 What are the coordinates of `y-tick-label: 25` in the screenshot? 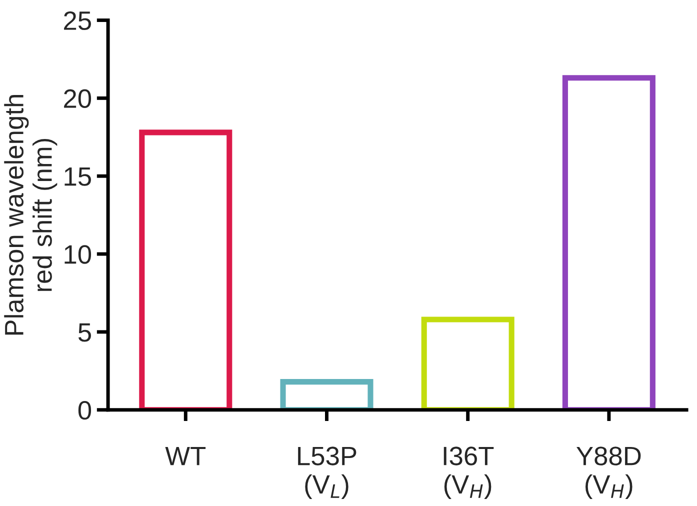 It's located at (77, 20).